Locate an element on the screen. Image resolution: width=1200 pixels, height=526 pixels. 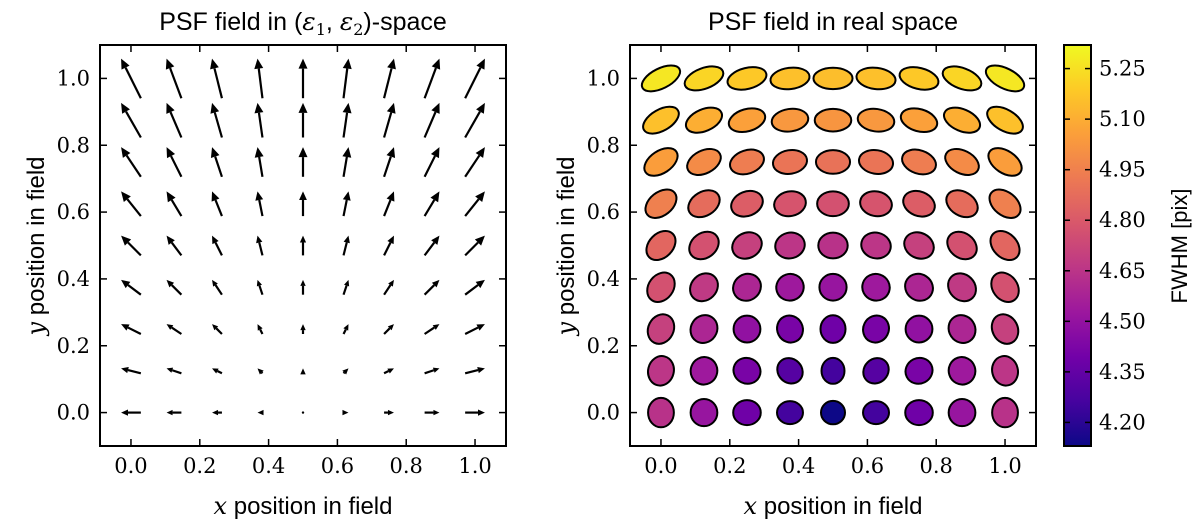
ellipse-x-tick-label: 0.0 is located at coordinates (660, 466).